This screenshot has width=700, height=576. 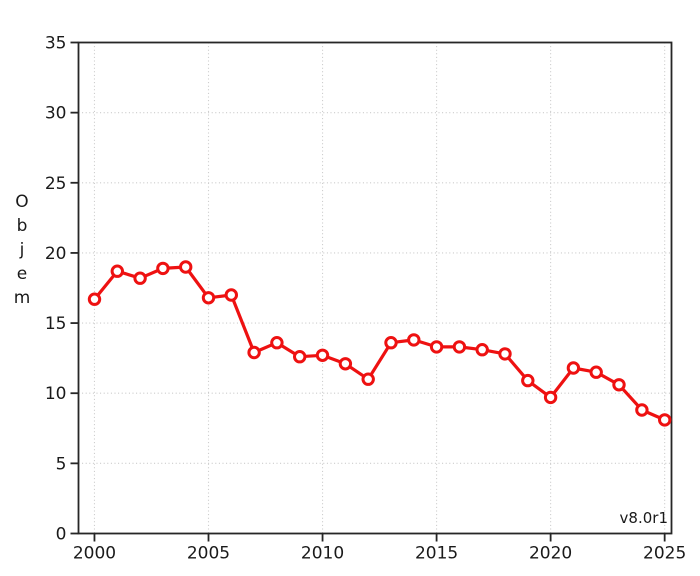 What do you see at coordinates (664, 554) in the screenshot?
I see `x-tick-label: 2025` at bounding box center [664, 554].